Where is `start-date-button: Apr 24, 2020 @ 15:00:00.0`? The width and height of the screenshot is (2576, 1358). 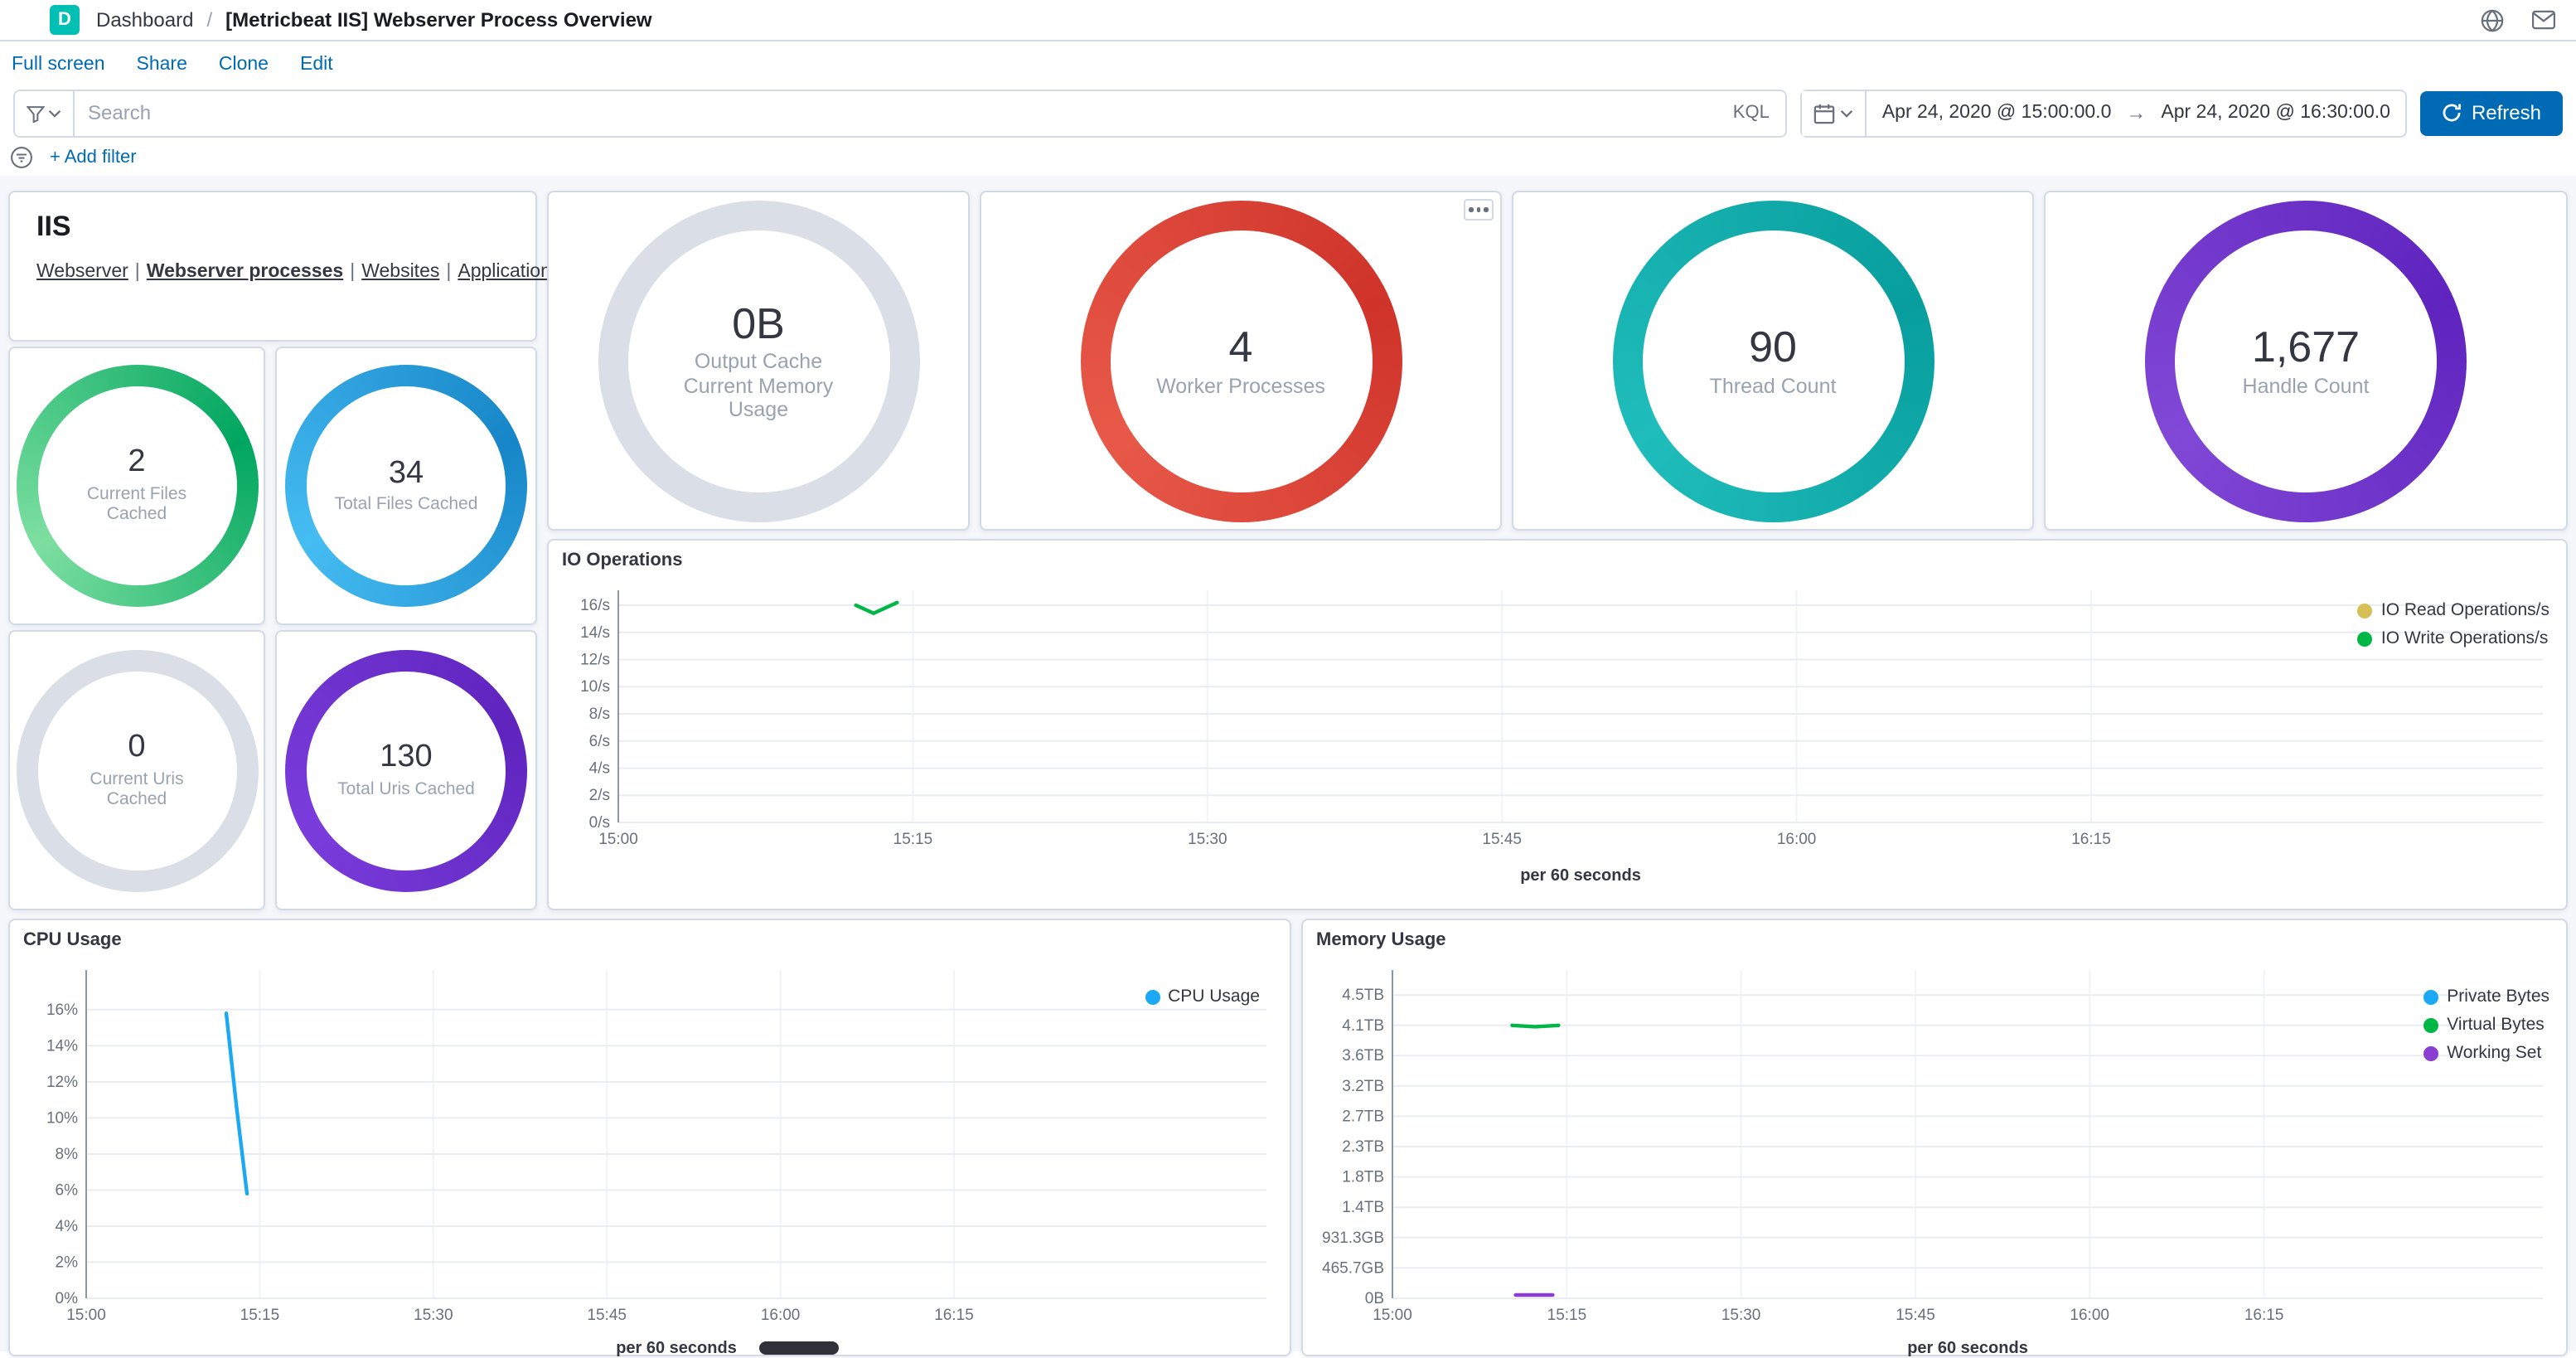
start-date-button: Apr 24, 2020 @ 15:00:00.0 is located at coordinates (1997, 113).